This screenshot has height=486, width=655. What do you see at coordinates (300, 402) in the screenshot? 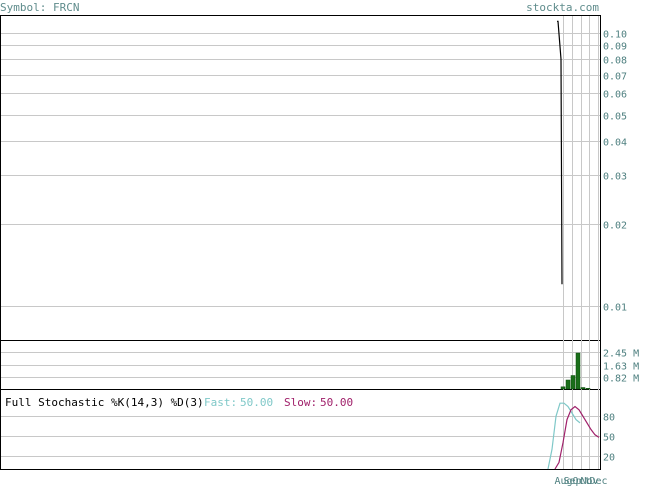
I see `slow-label: Slow:` at bounding box center [300, 402].